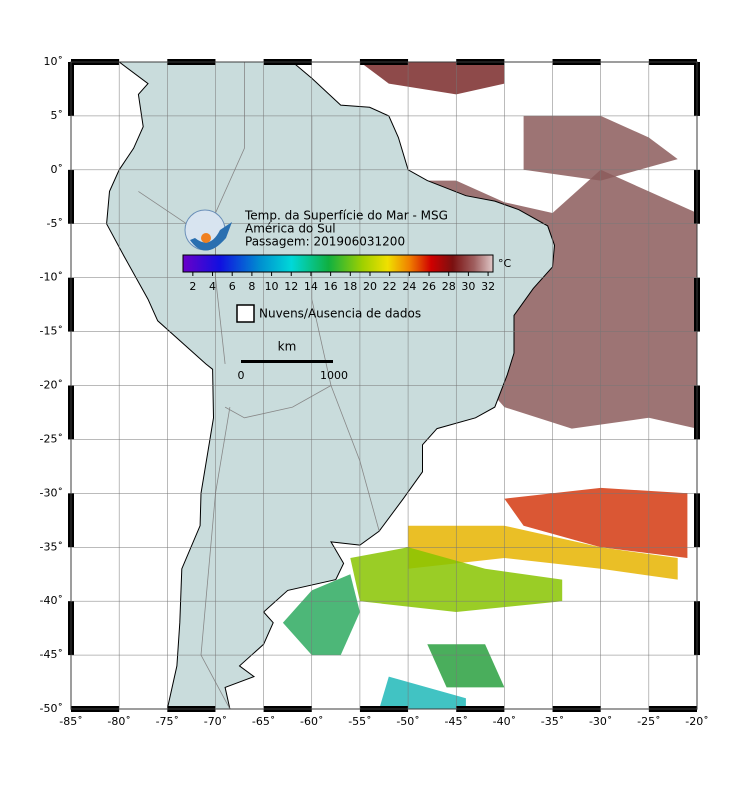 The height and width of the screenshot is (785, 741). Describe the element at coordinates (696, 721) in the screenshot. I see `lon-label: -20˚` at that location.